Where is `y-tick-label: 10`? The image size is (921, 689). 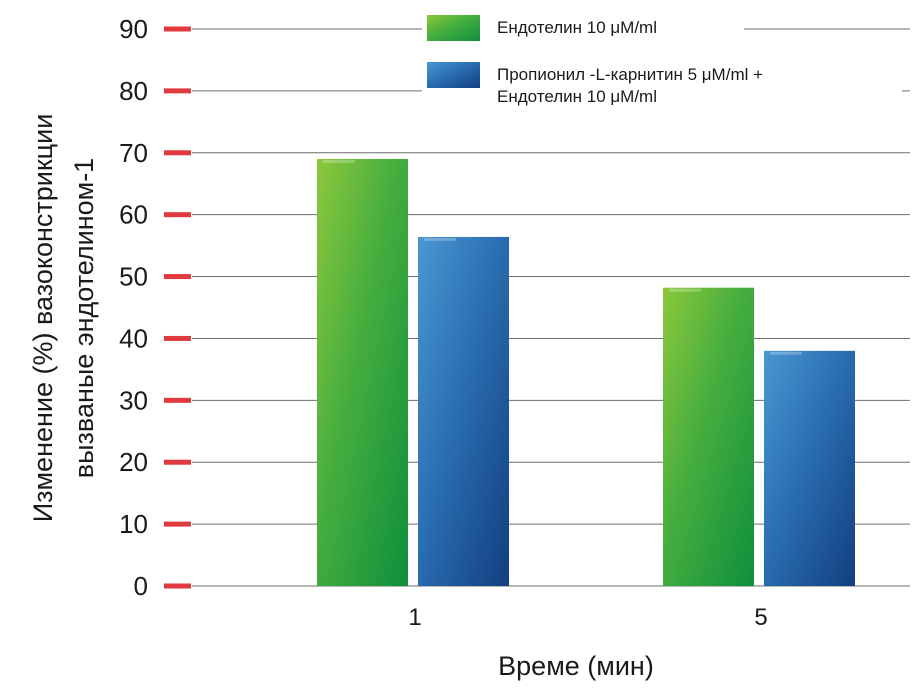 y-tick-label: 10 is located at coordinates (133, 524).